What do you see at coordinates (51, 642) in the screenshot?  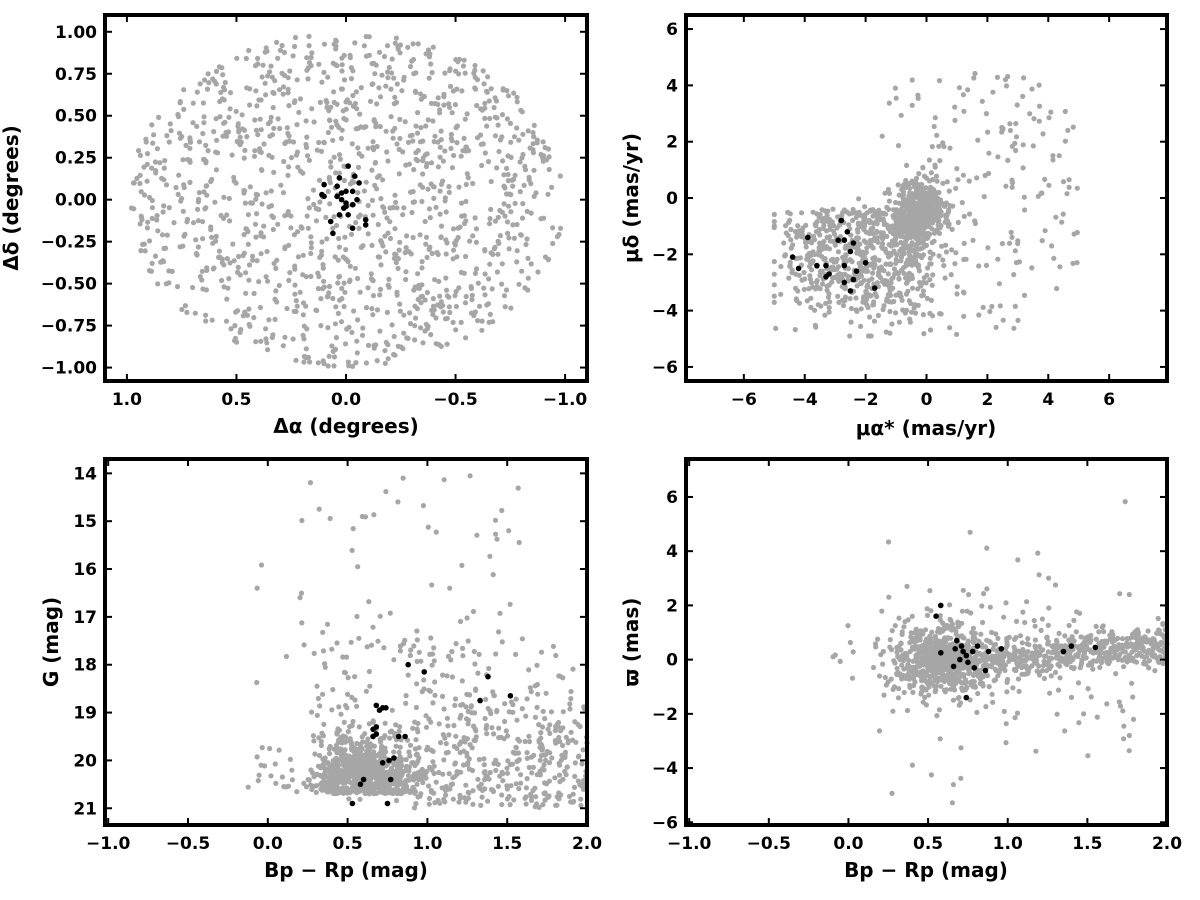 I see `y-axis-label: G (mag)` at bounding box center [51, 642].